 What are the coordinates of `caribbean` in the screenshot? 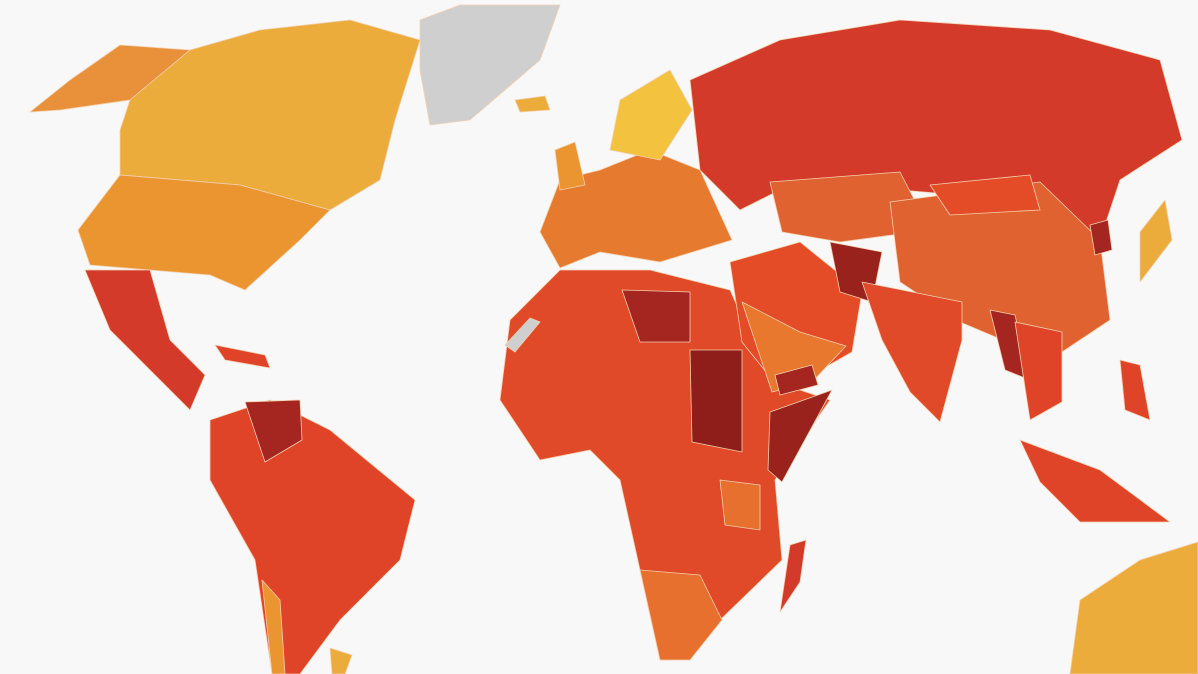 It's located at (242, 356).